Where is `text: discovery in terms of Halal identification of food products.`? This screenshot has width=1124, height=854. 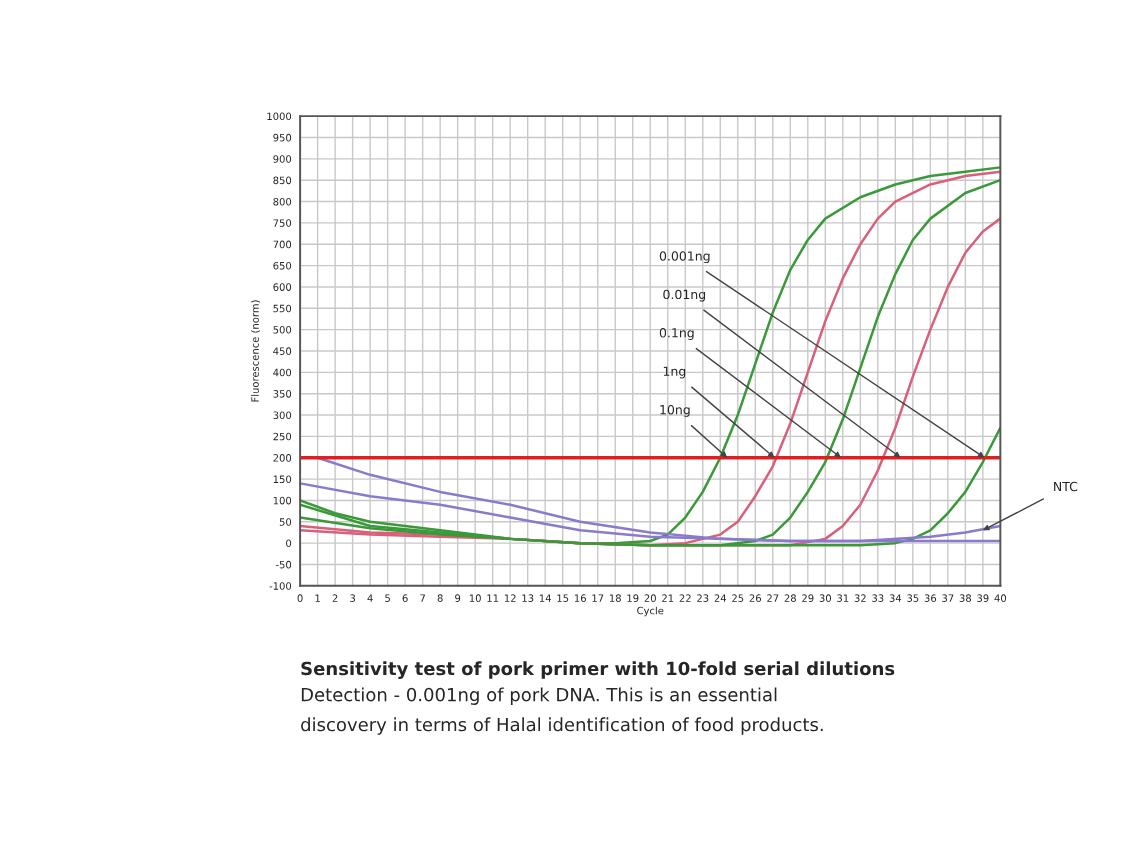
text: discovery in terms of Halal identification of food products. is located at coordinates (562, 726).